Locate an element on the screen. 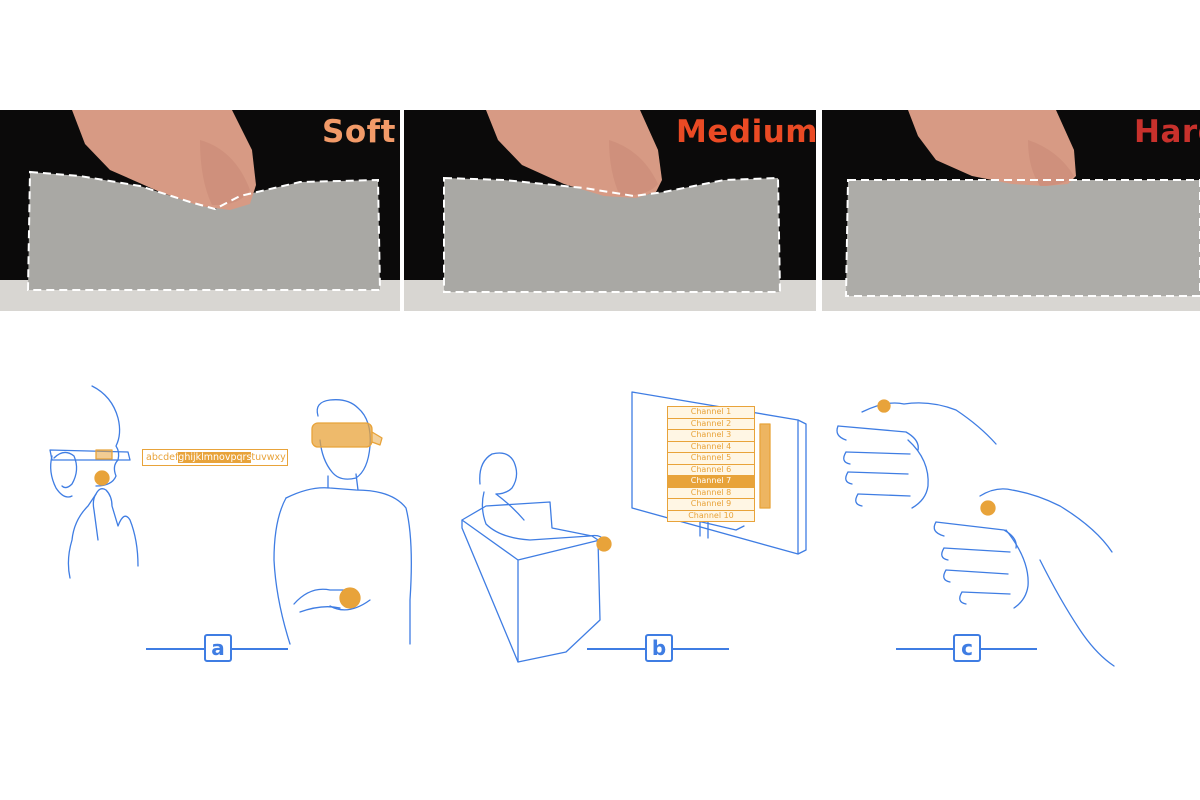 This screenshot has width=1200, height=800. channel-list-item: Channel 7 is located at coordinates (711, 481).